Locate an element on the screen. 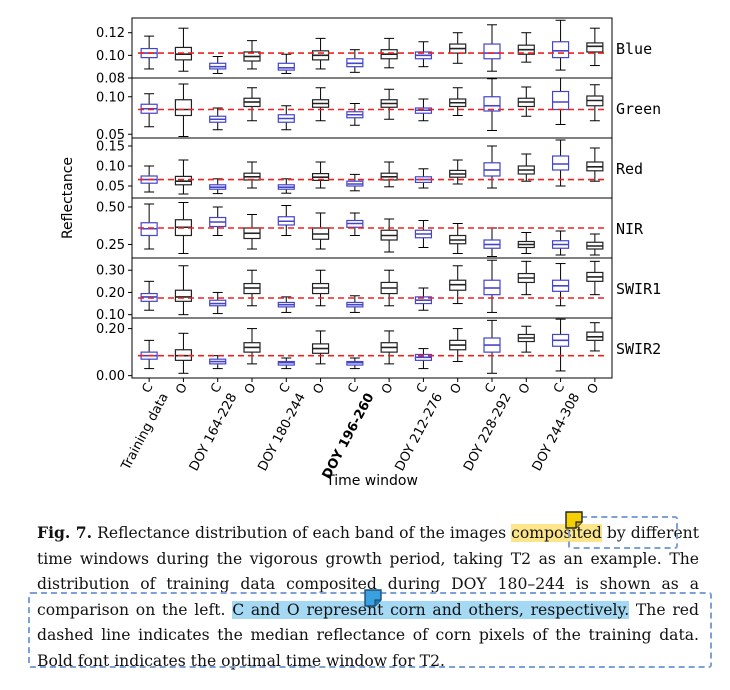  y-axis-label: Reflectance is located at coordinates (68, 198).